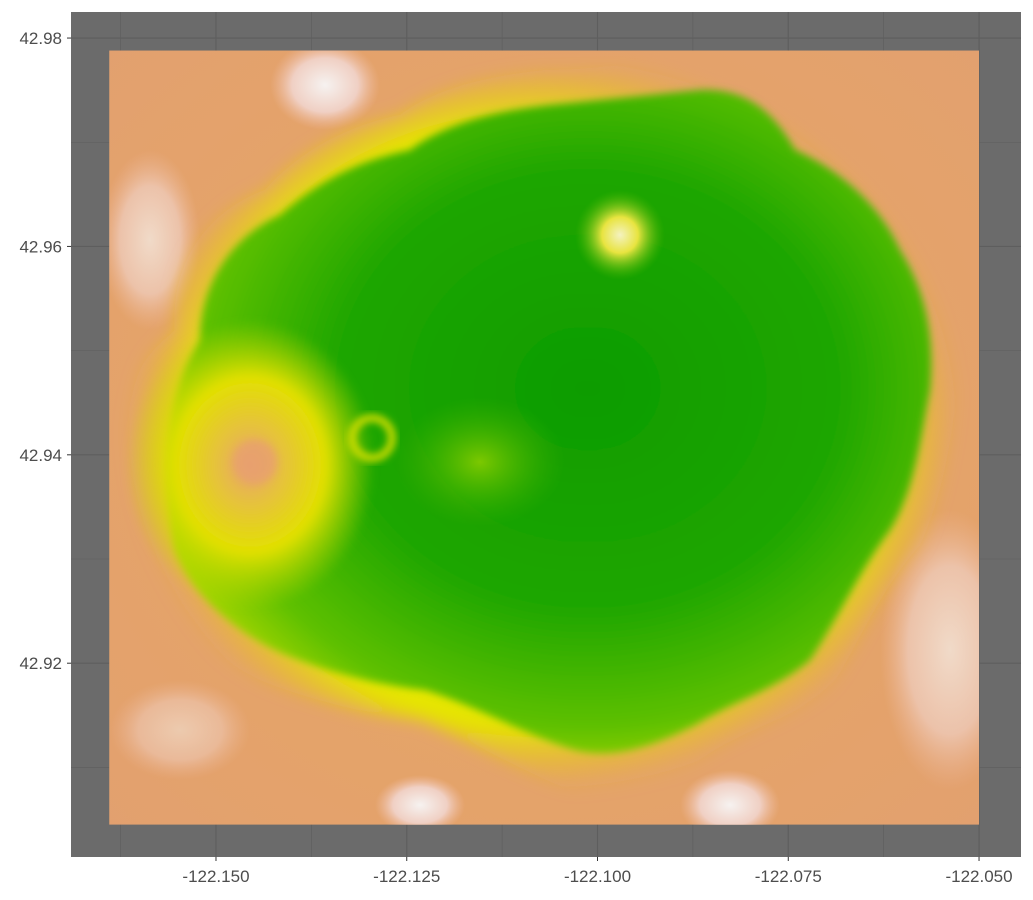 The height and width of the screenshot is (900, 1033). I want to click on y-tick-label: 42.98, so click(40, 38).